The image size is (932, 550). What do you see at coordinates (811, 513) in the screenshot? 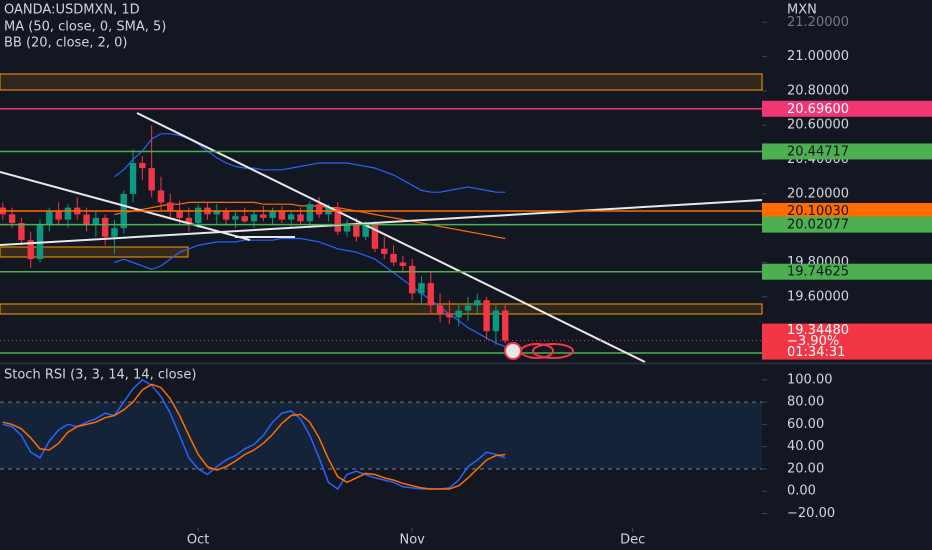
I see `y-tick-label: −20.00` at bounding box center [811, 513].